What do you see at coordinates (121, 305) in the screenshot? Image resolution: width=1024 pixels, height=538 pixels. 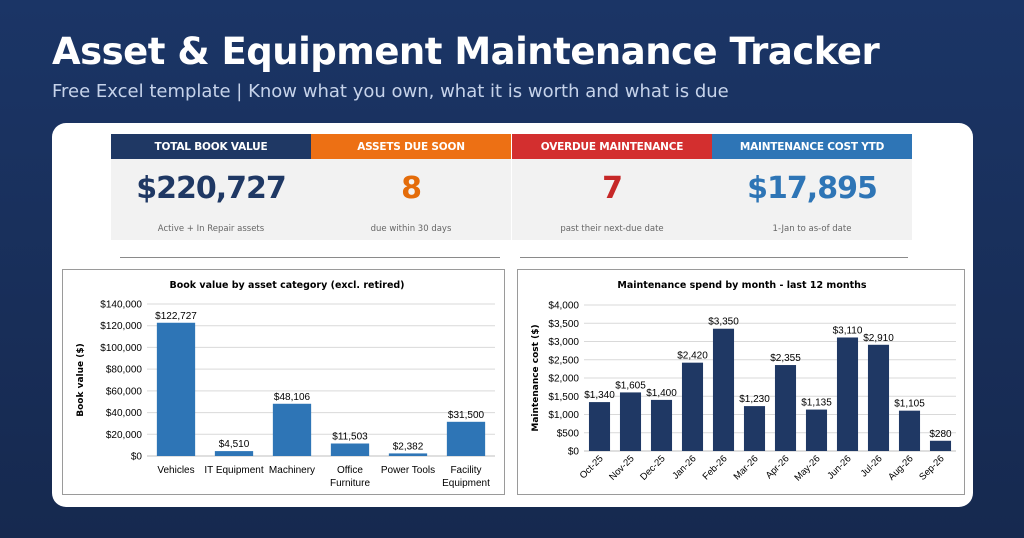 I see `y-tick-label: $140,000` at bounding box center [121, 305].